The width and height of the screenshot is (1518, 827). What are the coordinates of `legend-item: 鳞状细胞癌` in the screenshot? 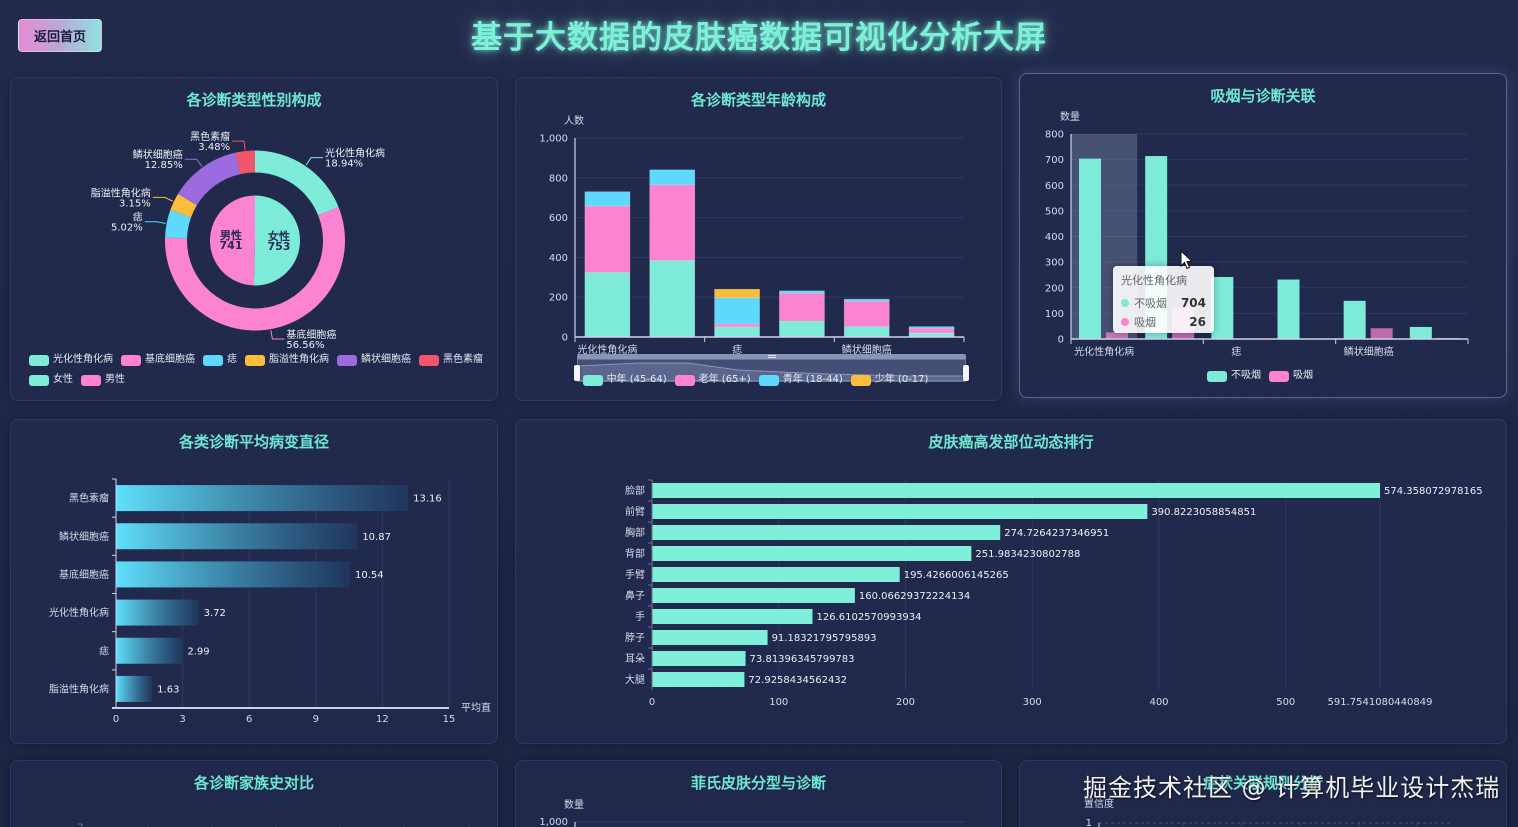 It's located at (374, 360).